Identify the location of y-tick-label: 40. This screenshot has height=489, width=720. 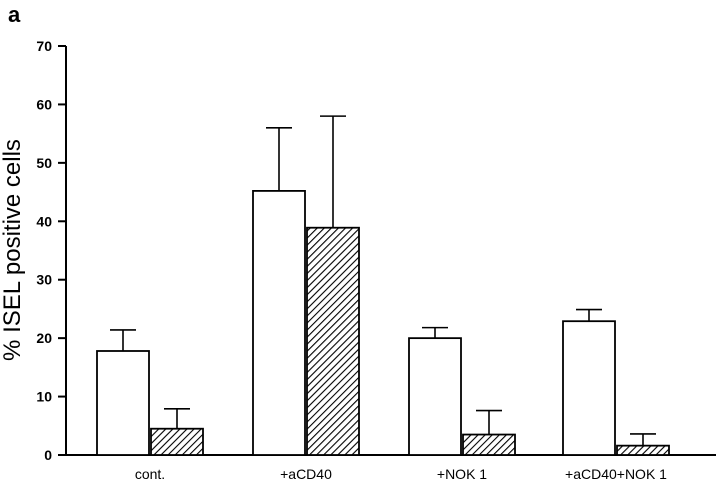
(44, 221).